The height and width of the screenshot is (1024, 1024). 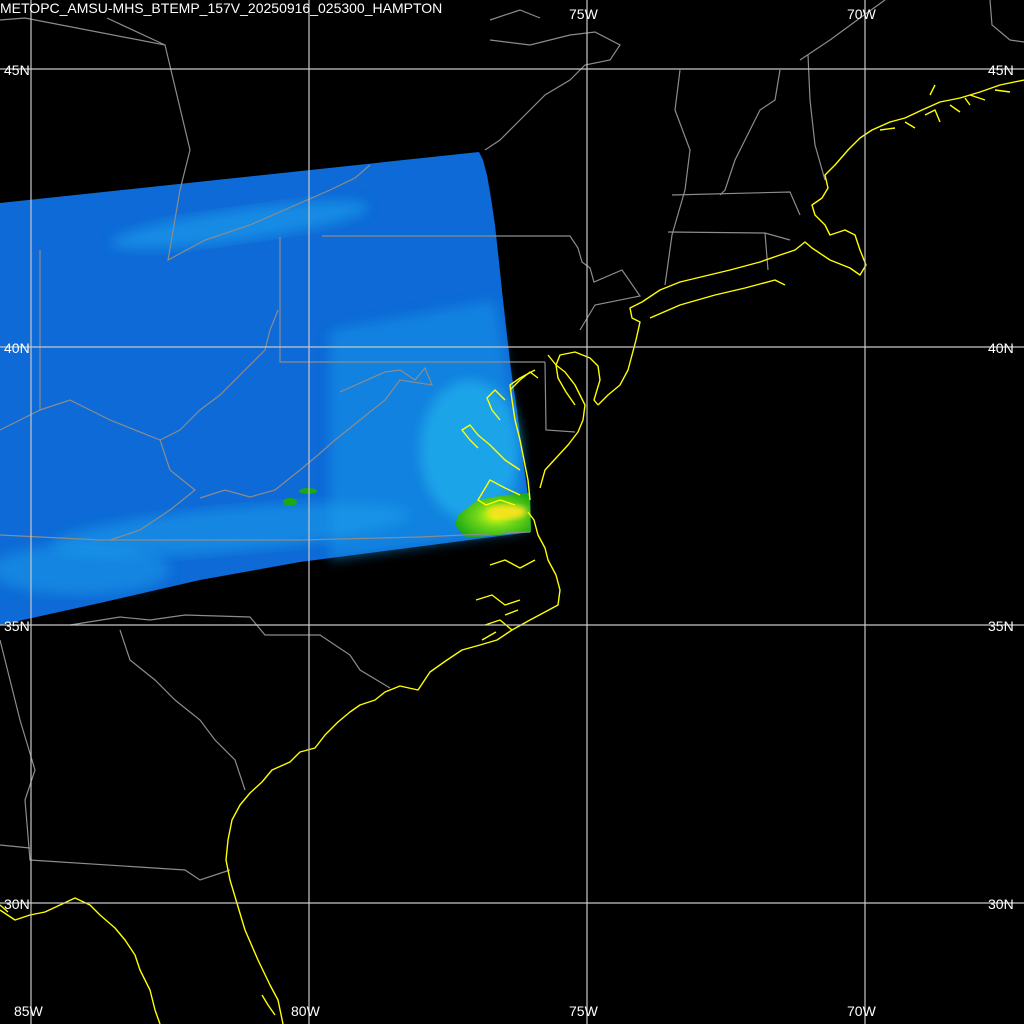 I want to click on lat-label-left-30n: 30N, so click(x=17, y=904).